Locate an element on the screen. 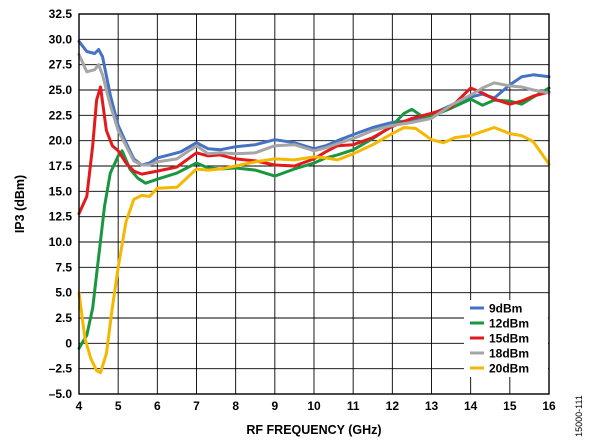 This screenshot has width=590, height=444. y-tick-label: 0 is located at coordinates (68, 343).